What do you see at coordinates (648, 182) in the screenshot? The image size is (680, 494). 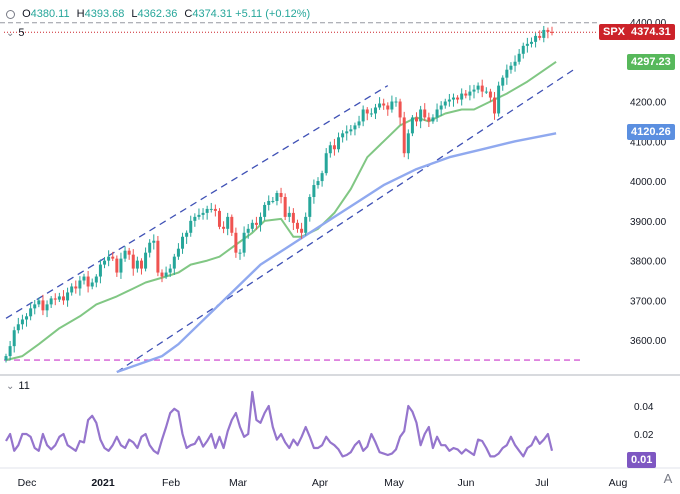 I see `price-tick-label: 4000.00` at bounding box center [648, 182].